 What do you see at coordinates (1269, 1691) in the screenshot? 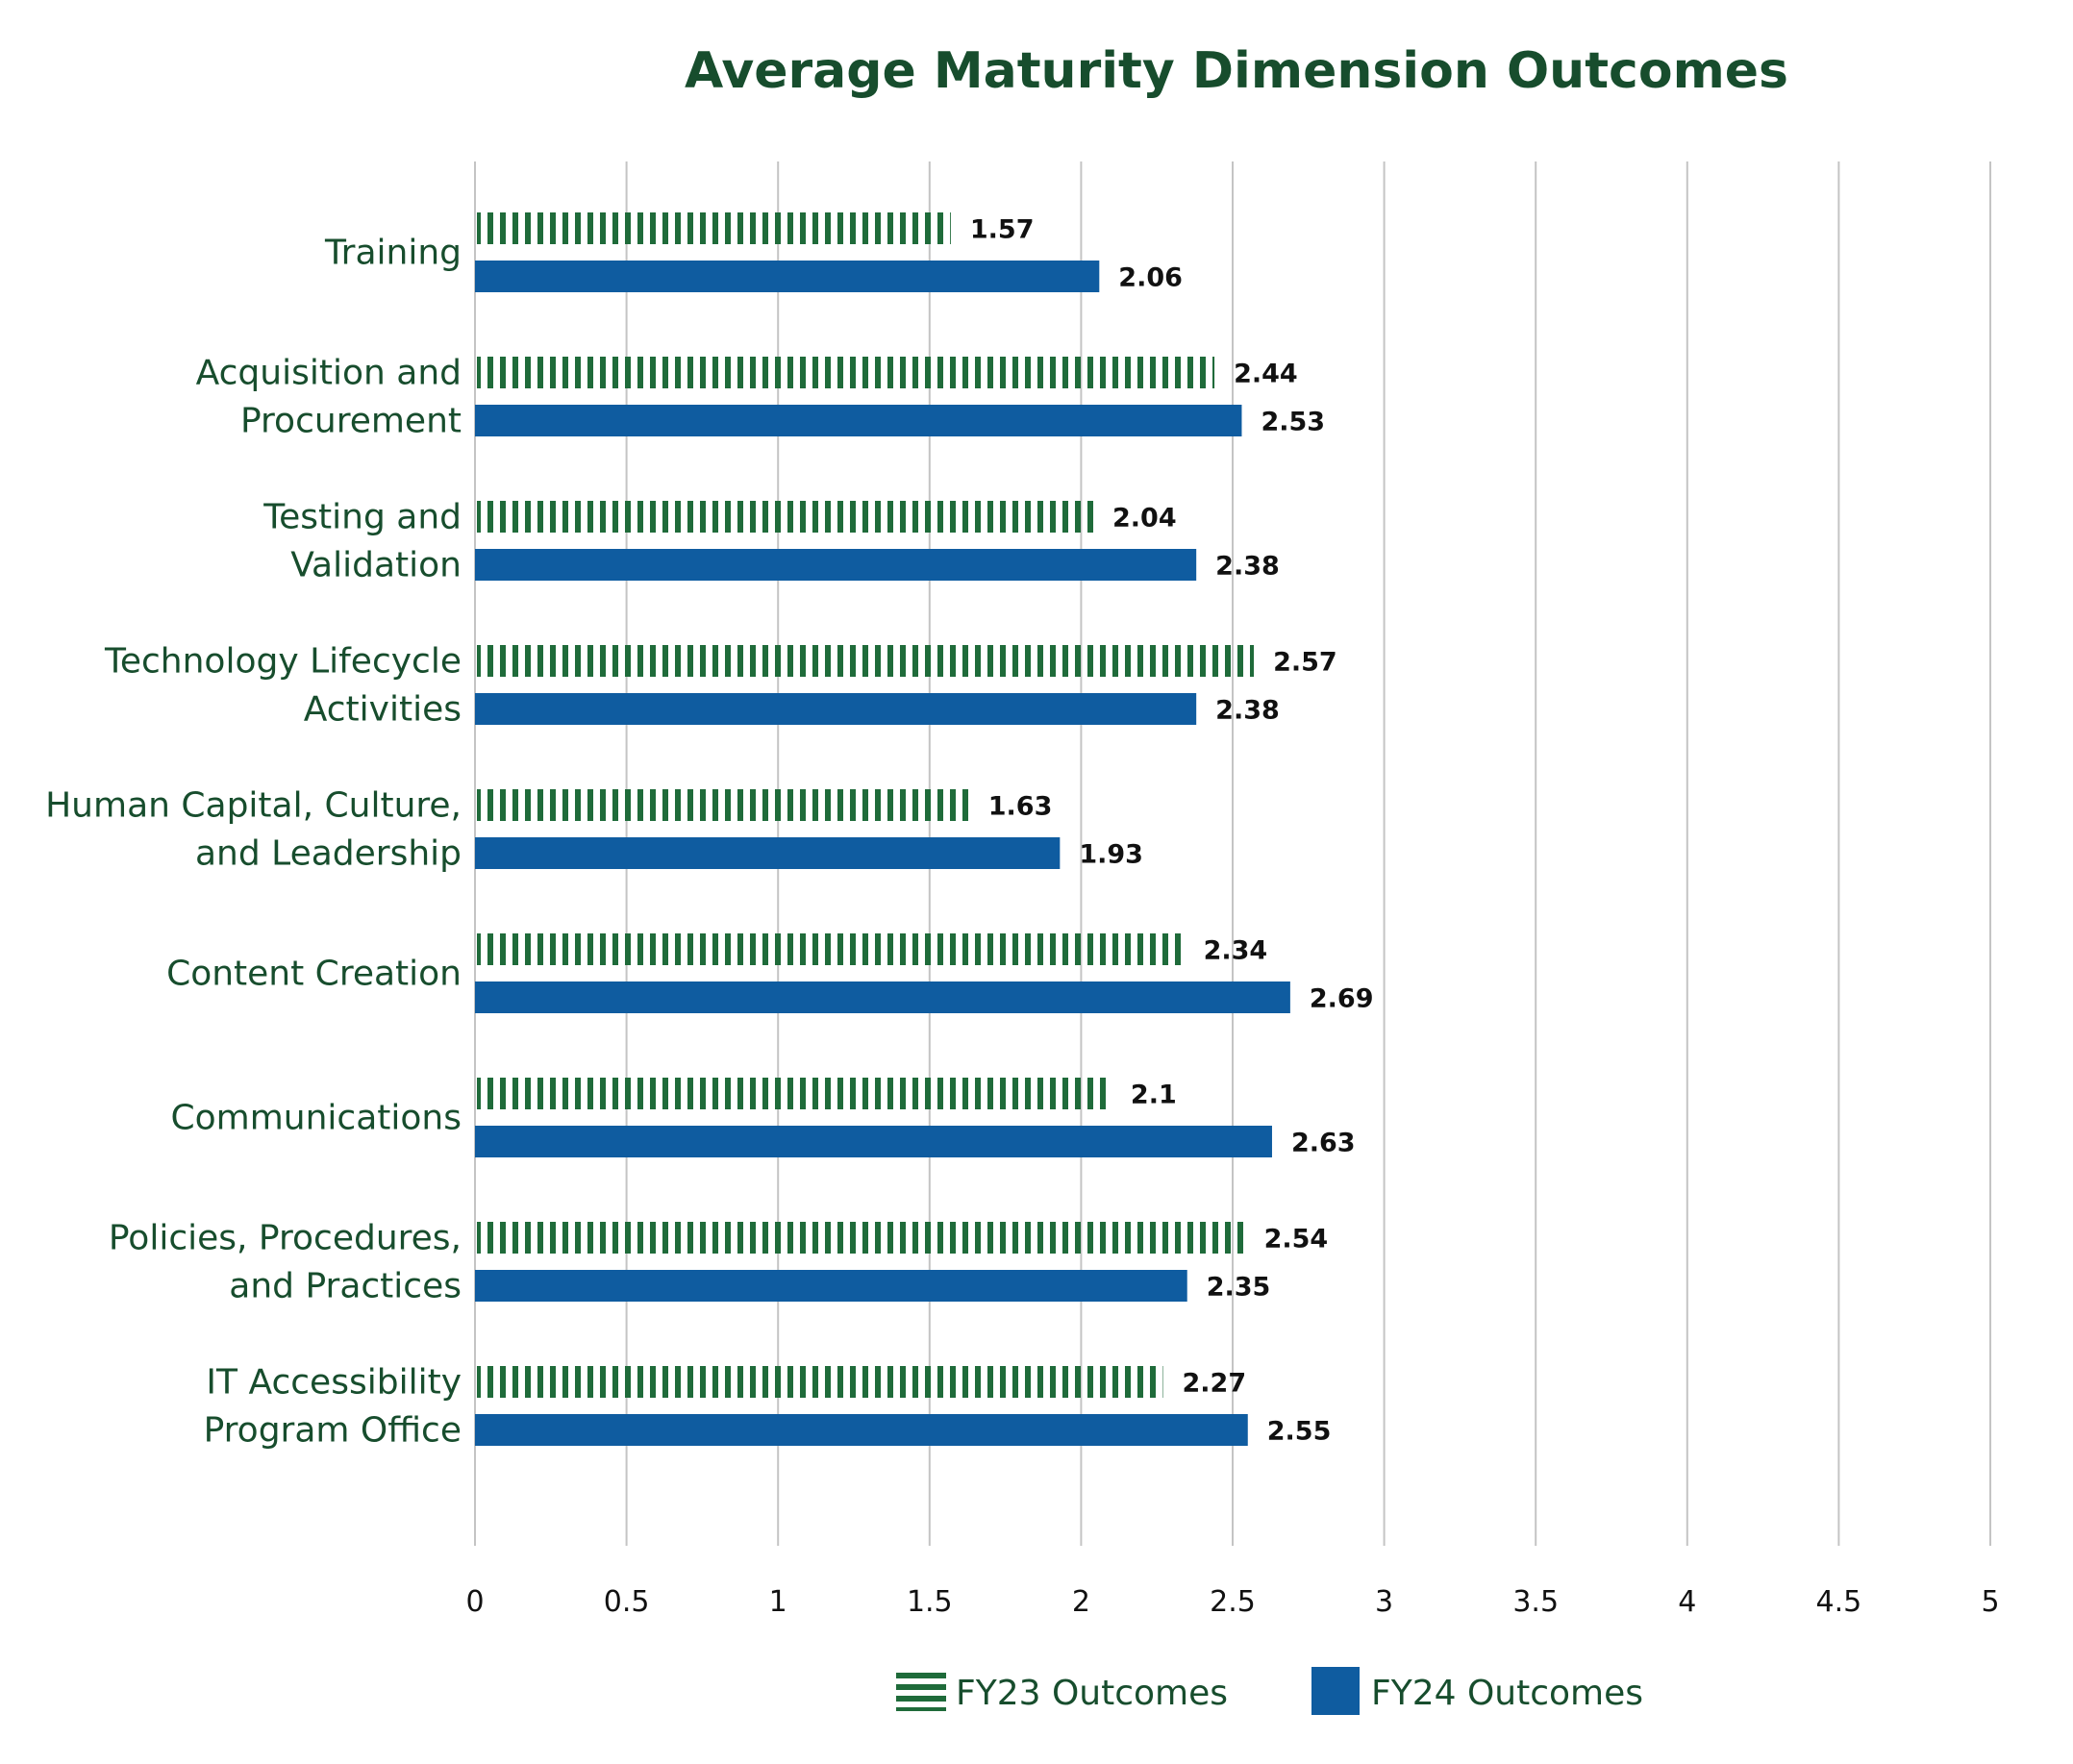
I see `legend: FY23 Outcomes FY24 Outcomes` at bounding box center [1269, 1691].